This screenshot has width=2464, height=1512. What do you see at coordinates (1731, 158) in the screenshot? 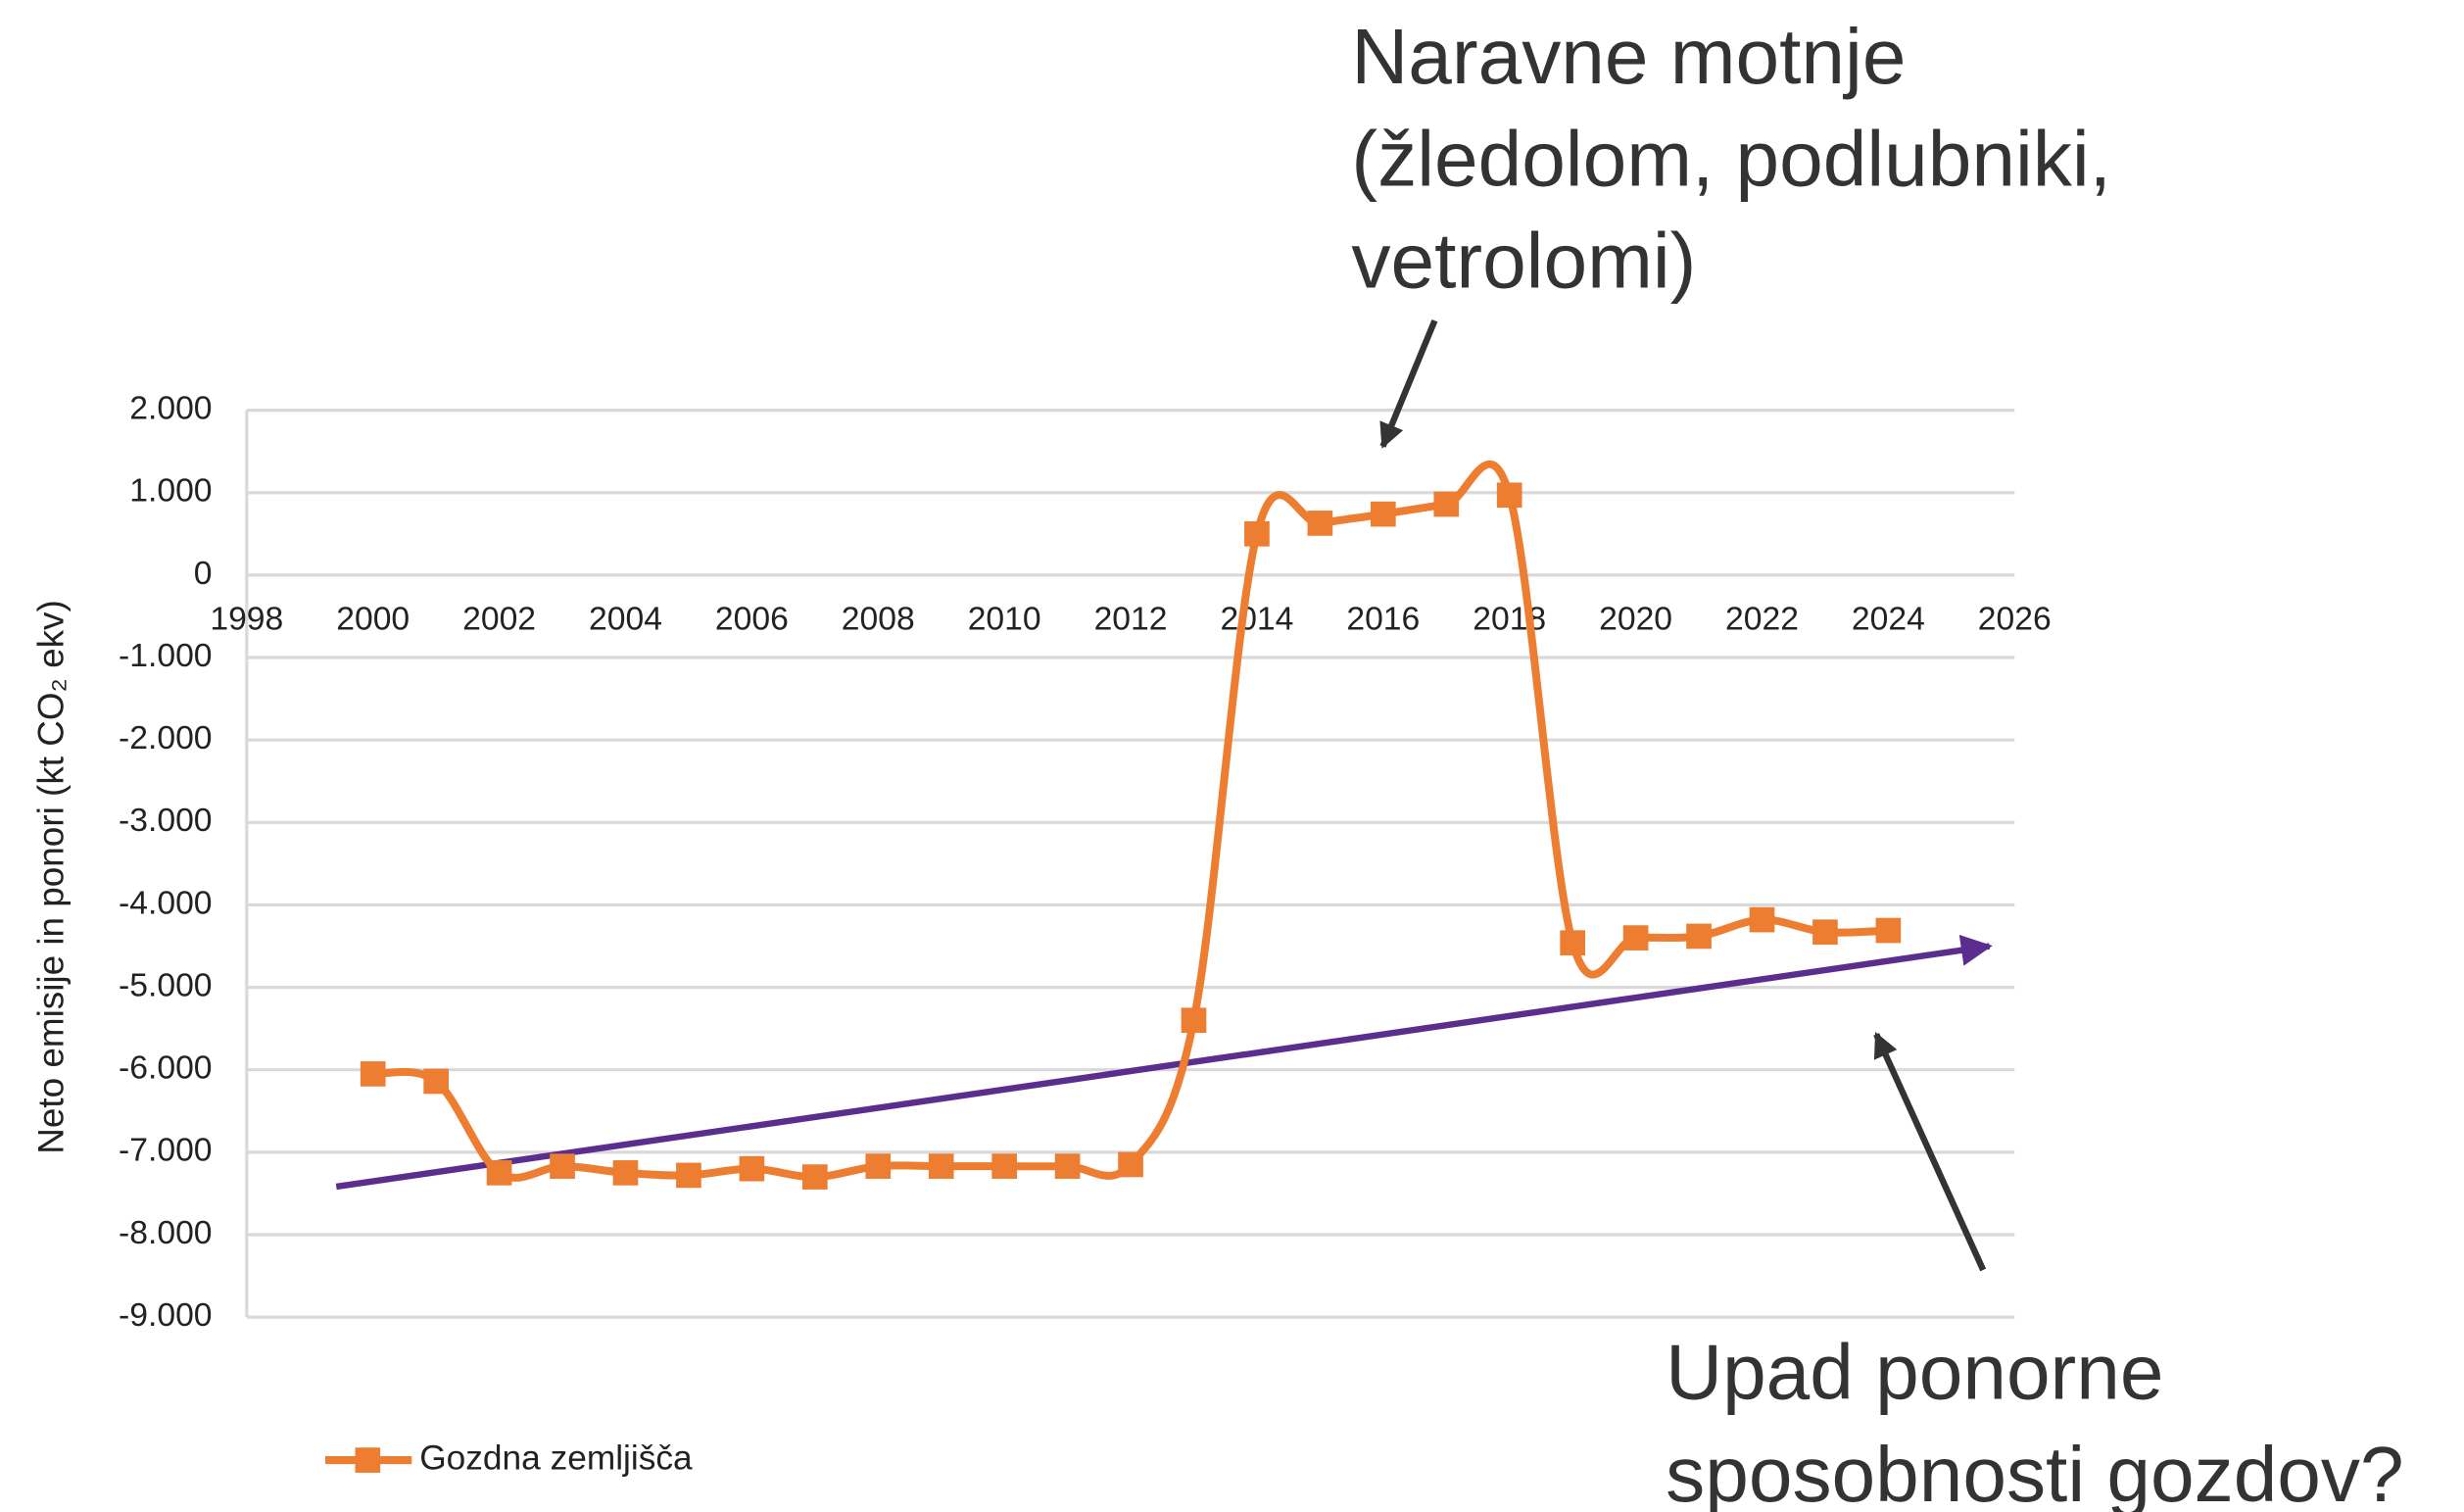
I see `annotation: (žledolom, podlubniki,` at bounding box center [1731, 158].